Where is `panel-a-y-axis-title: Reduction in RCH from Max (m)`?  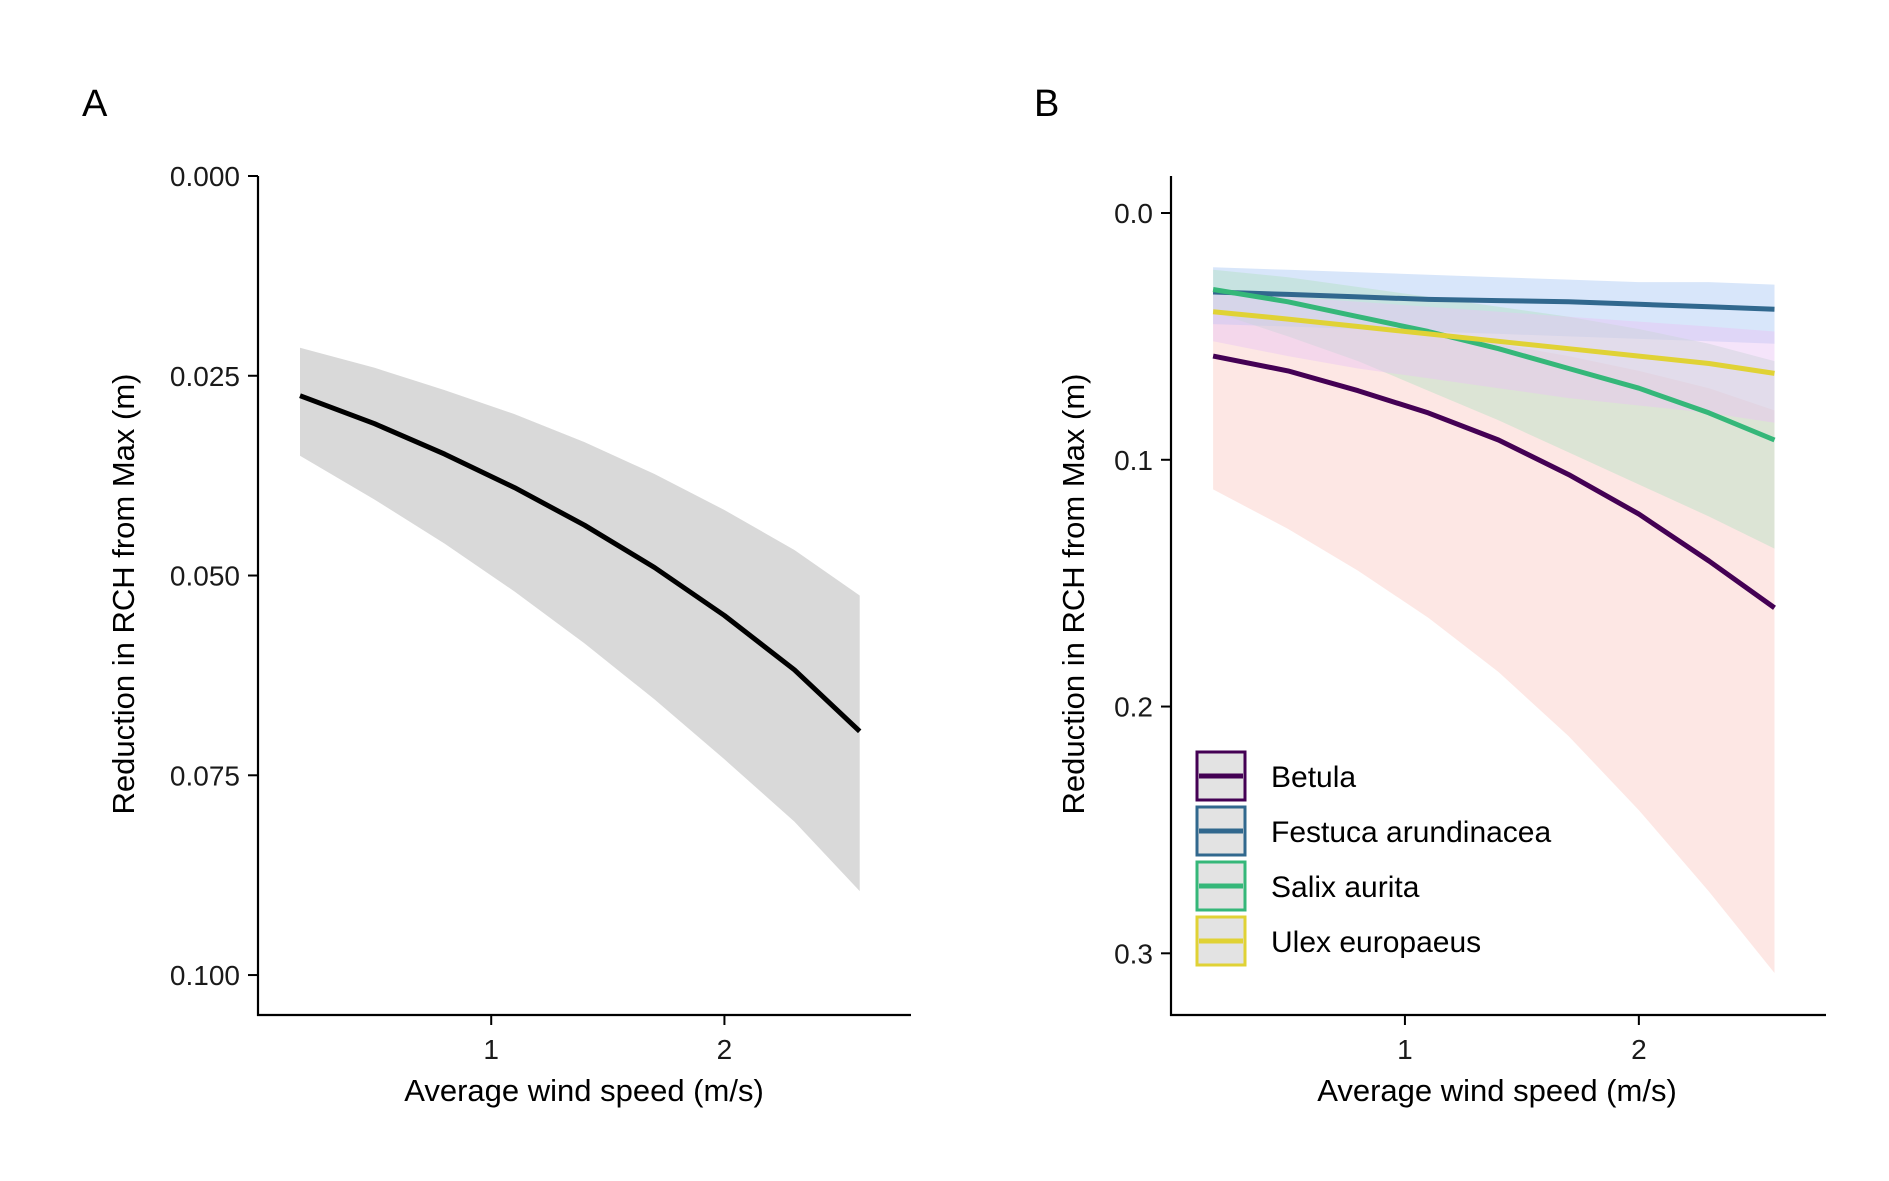
panel-a-y-axis-title: Reduction in RCH from Max (m) is located at coordinates (123, 594).